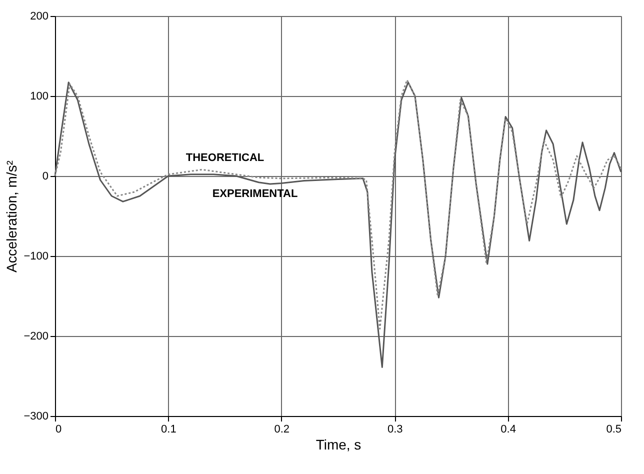 This screenshot has height=474, width=644. What do you see at coordinates (614, 430) in the screenshot?
I see `x-tick-label: 0.5` at bounding box center [614, 430].